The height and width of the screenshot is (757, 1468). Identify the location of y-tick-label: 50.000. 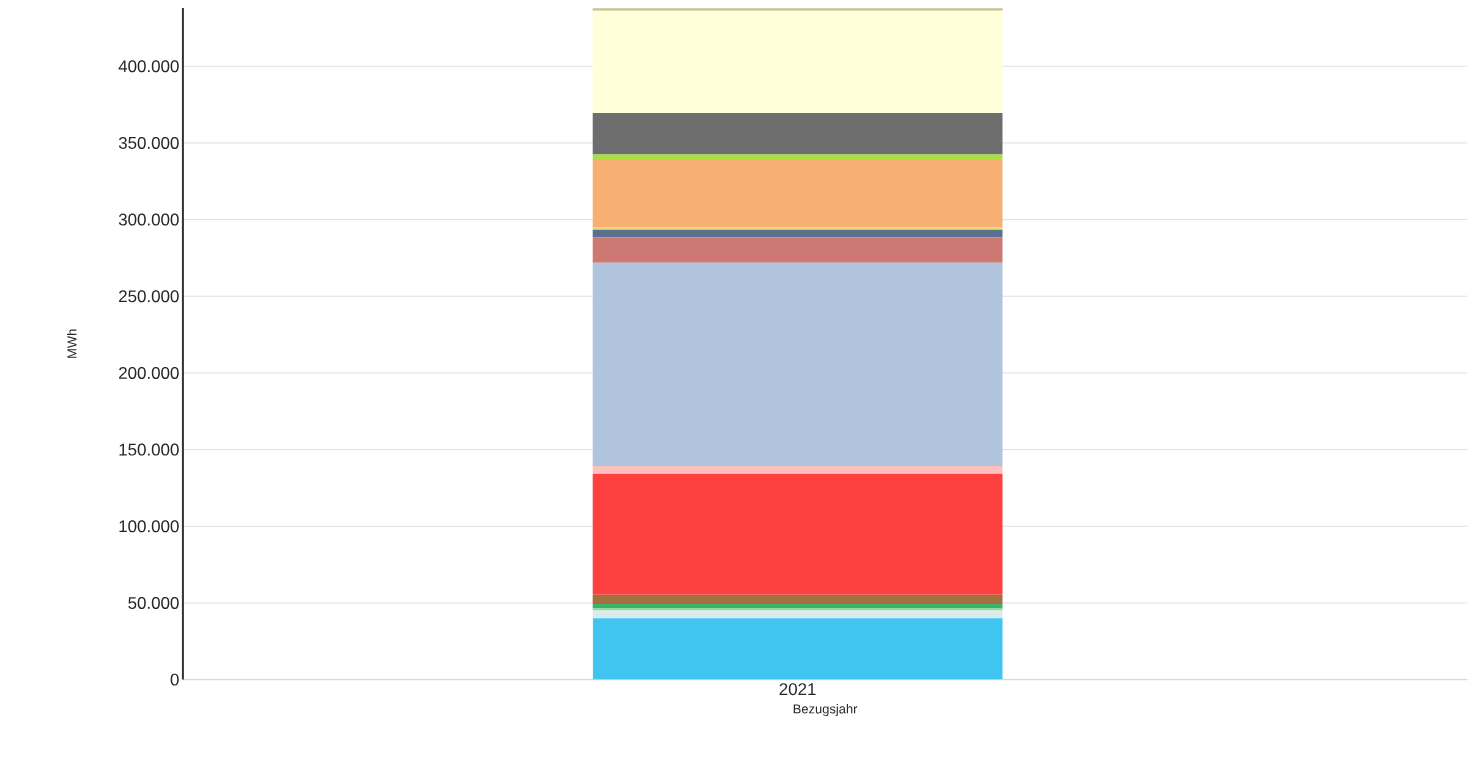
(153, 603).